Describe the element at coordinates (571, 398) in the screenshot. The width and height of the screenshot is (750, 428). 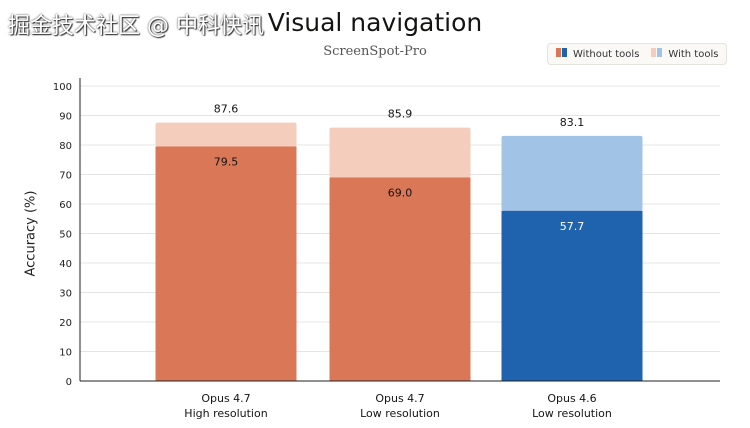
I see `x-tick-label-line1: Opus 4.6` at that location.